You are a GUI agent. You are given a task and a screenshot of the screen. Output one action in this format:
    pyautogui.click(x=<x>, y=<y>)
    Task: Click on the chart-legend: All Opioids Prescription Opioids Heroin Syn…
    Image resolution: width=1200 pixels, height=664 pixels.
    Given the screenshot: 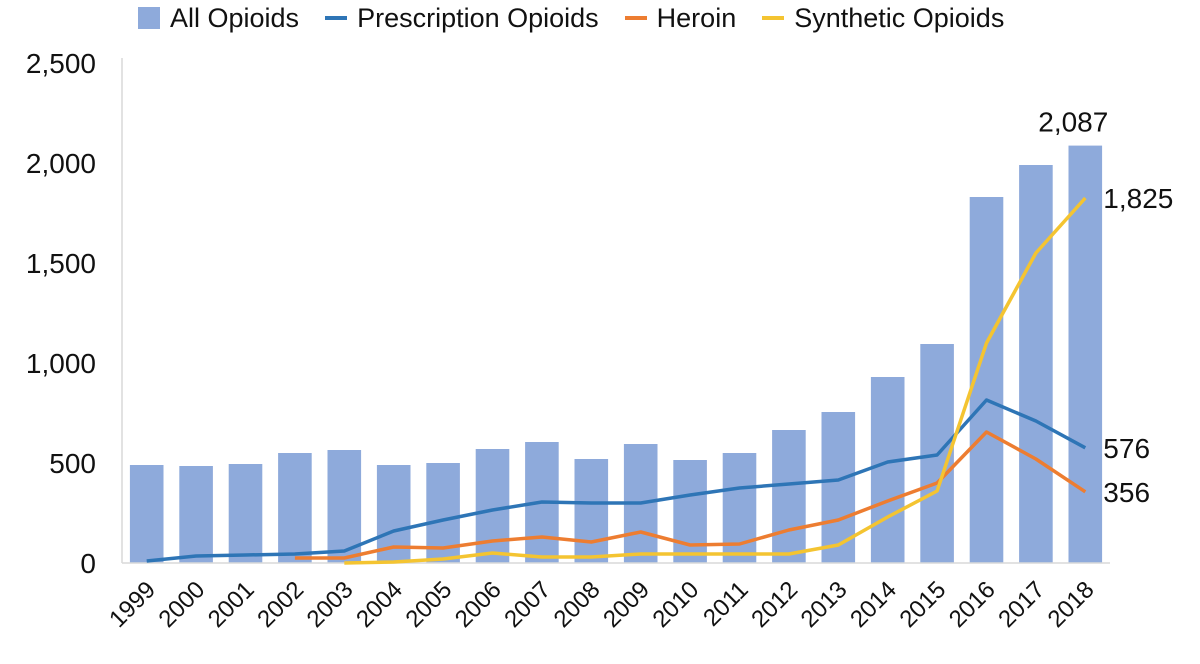 What is the action you would take?
    pyautogui.click(x=571, y=18)
    